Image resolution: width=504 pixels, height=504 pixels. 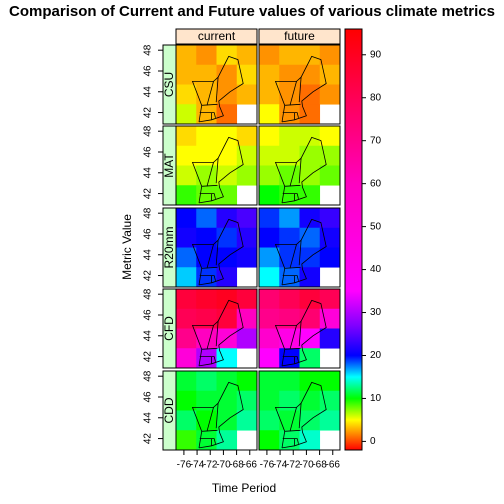 I want to click on colorbar-tick-label: 90, so click(x=376, y=54).